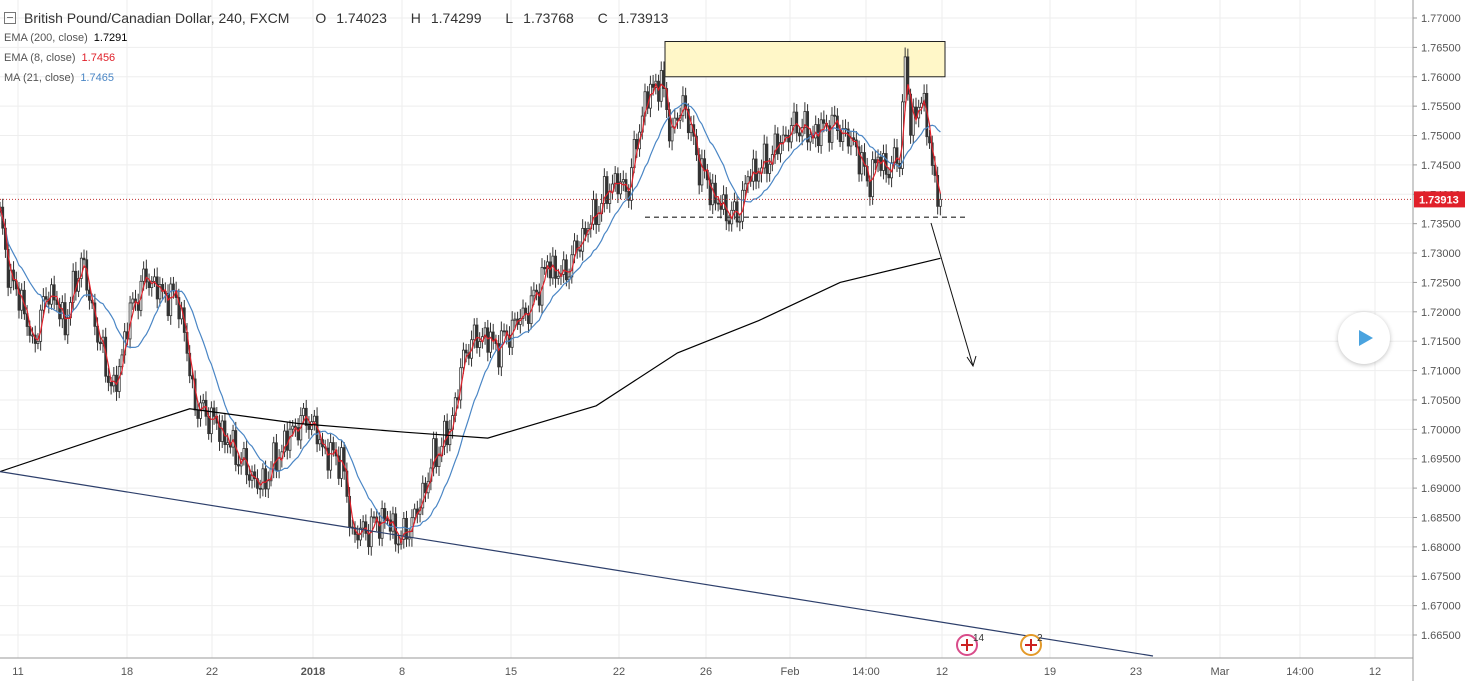  I want to click on event-flag-icon: 14, so click(970, 644).